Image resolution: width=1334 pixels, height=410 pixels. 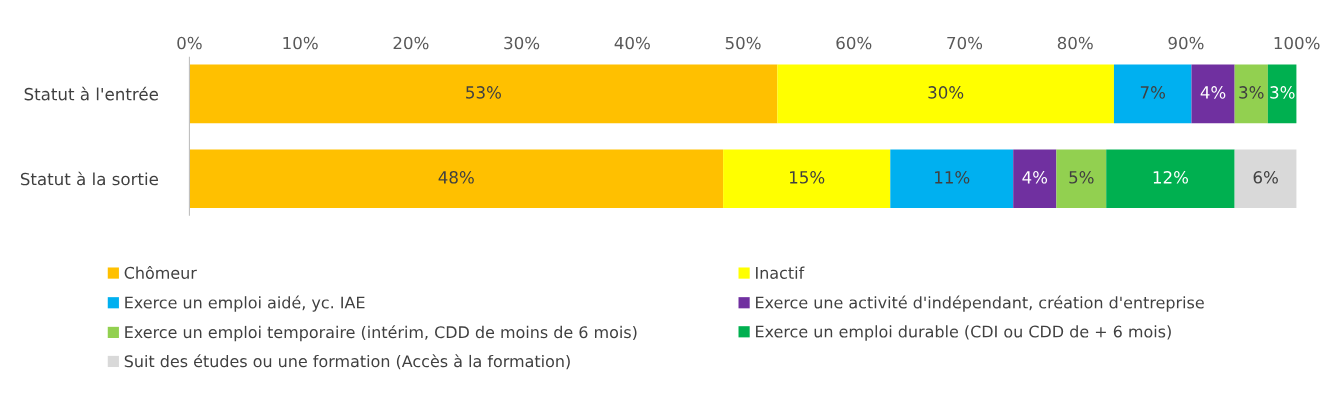 I want to click on y-tick-label: Statut à la sortie, so click(x=89, y=178).